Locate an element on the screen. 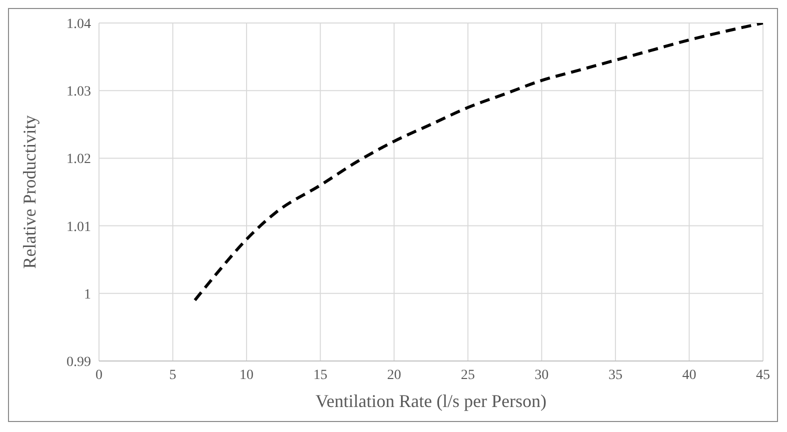 Image resolution: width=787 pixels, height=432 pixels. x-tick-label: 25 is located at coordinates (467, 375).